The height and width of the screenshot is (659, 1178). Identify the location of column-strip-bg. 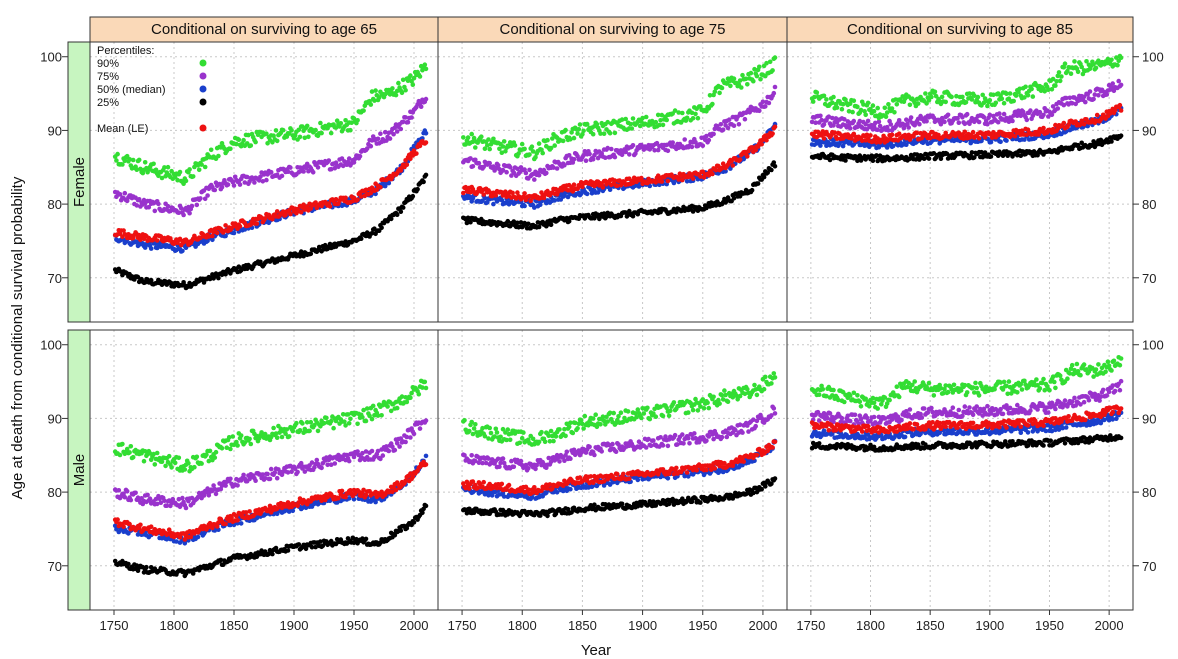
(612, 29).